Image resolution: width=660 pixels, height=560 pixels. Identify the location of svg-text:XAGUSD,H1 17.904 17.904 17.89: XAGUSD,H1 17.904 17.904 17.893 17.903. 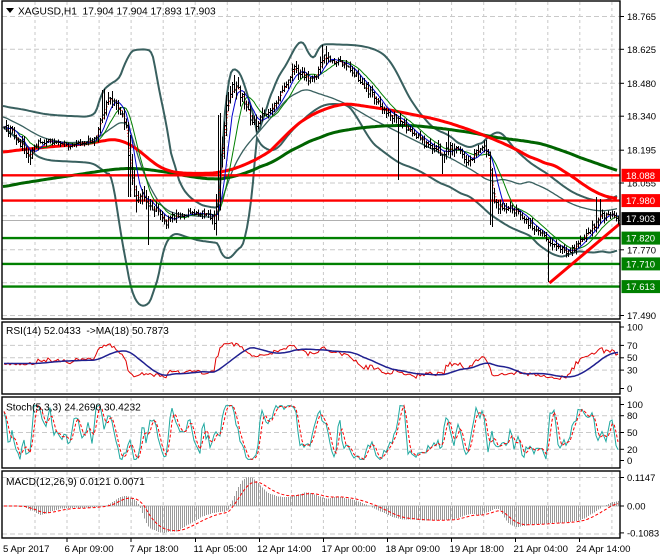
(117, 12).